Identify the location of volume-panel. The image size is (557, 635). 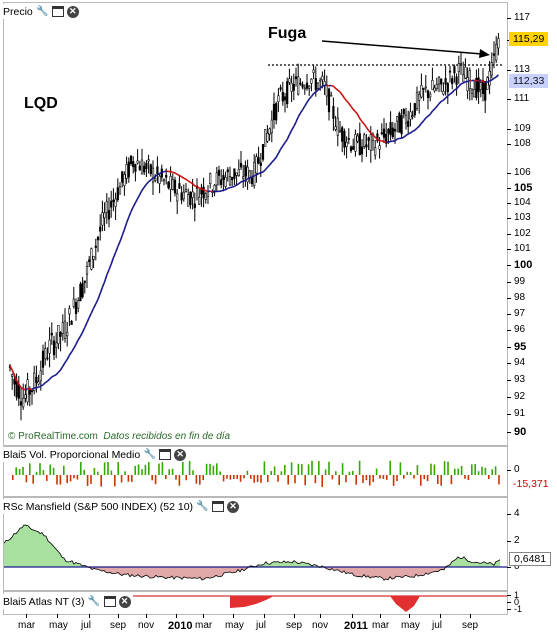
(255, 471).